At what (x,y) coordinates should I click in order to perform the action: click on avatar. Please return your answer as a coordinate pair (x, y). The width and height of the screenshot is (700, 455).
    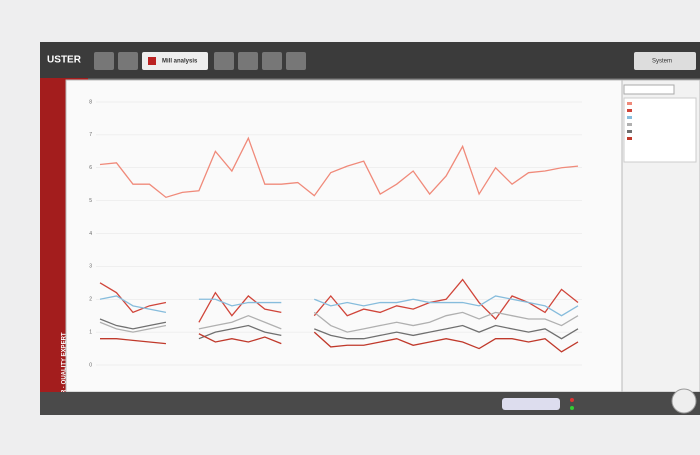
    Looking at the image, I should click on (684, 401).